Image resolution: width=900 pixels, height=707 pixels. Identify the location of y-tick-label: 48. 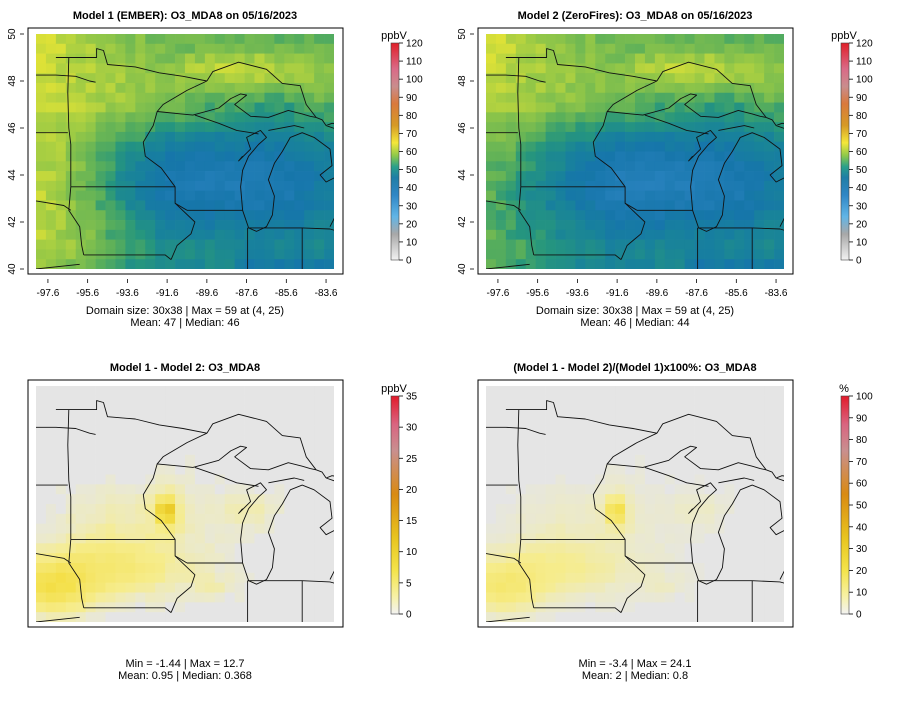
(462, 81).